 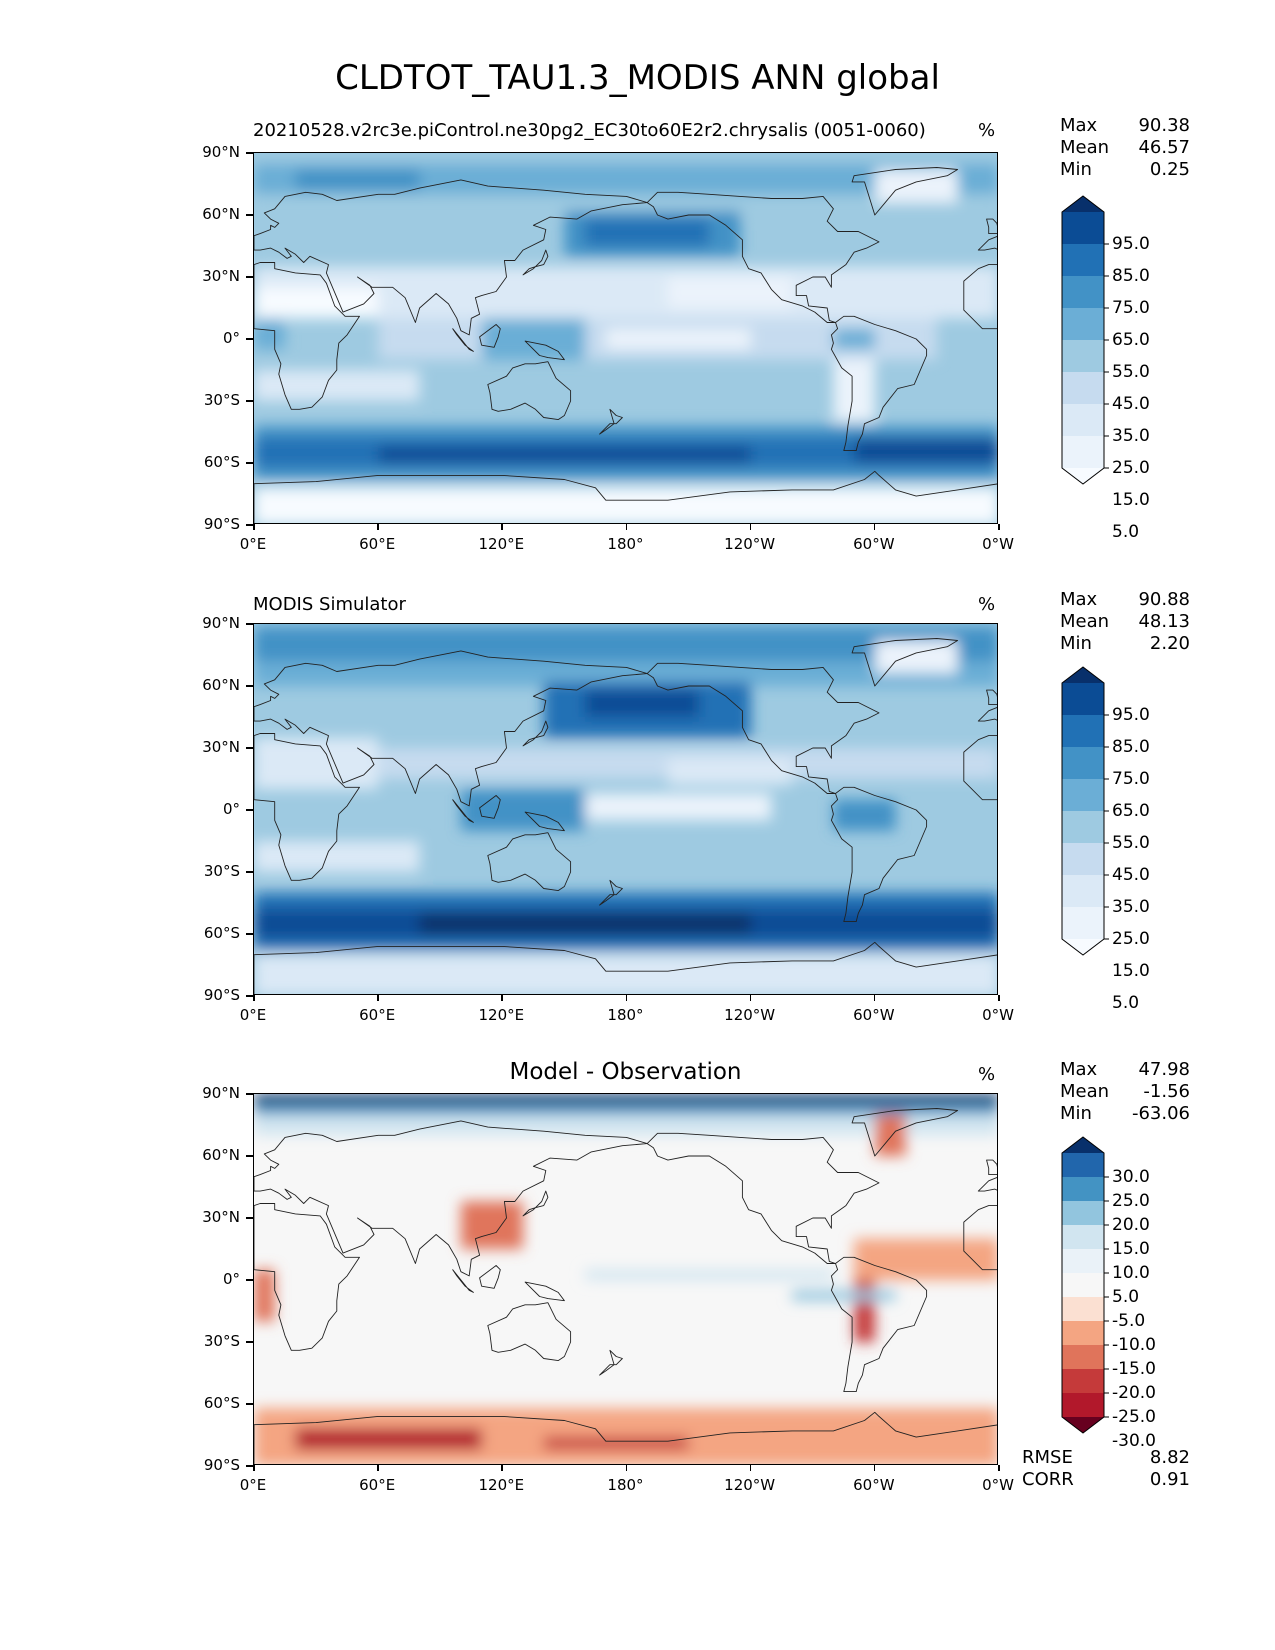 What do you see at coordinates (329, 604) in the screenshot?
I see `panel-title: MODIS Simulator` at bounding box center [329, 604].